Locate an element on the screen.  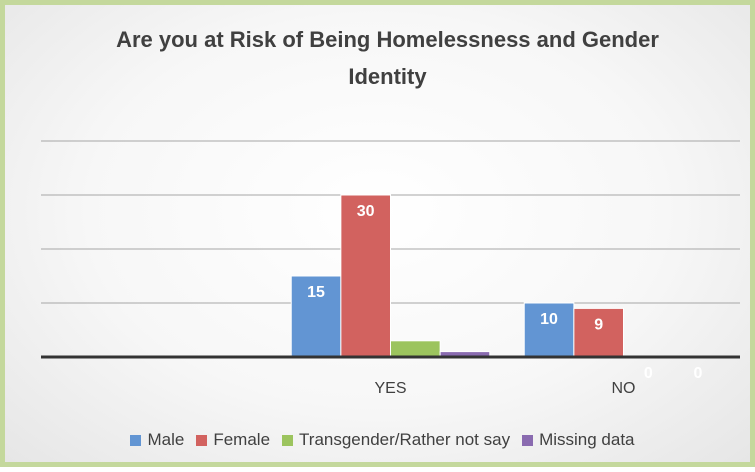
legend-item: Missing data is located at coordinates (578, 440).